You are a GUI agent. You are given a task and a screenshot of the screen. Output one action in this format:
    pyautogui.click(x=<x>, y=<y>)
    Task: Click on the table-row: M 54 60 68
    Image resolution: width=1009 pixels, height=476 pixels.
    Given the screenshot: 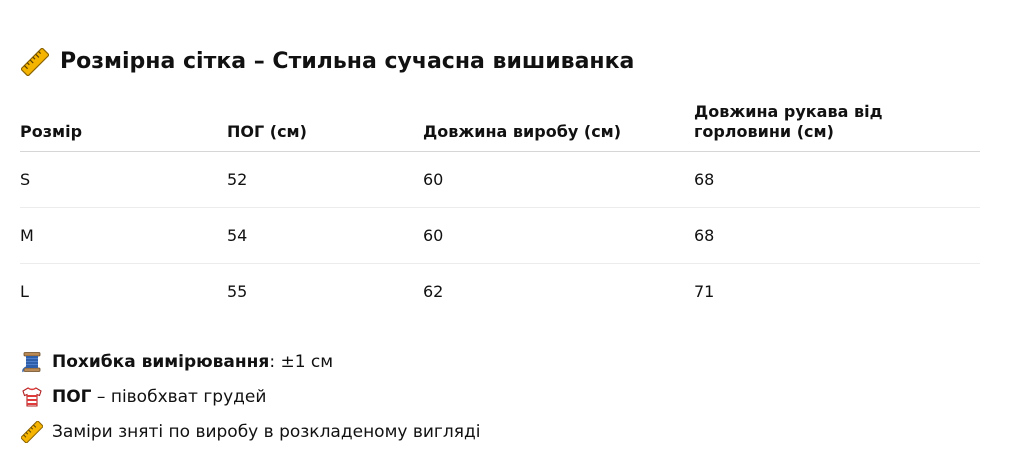 What is the action you would take?
    pyautogui.click(x=500, y=235)
    